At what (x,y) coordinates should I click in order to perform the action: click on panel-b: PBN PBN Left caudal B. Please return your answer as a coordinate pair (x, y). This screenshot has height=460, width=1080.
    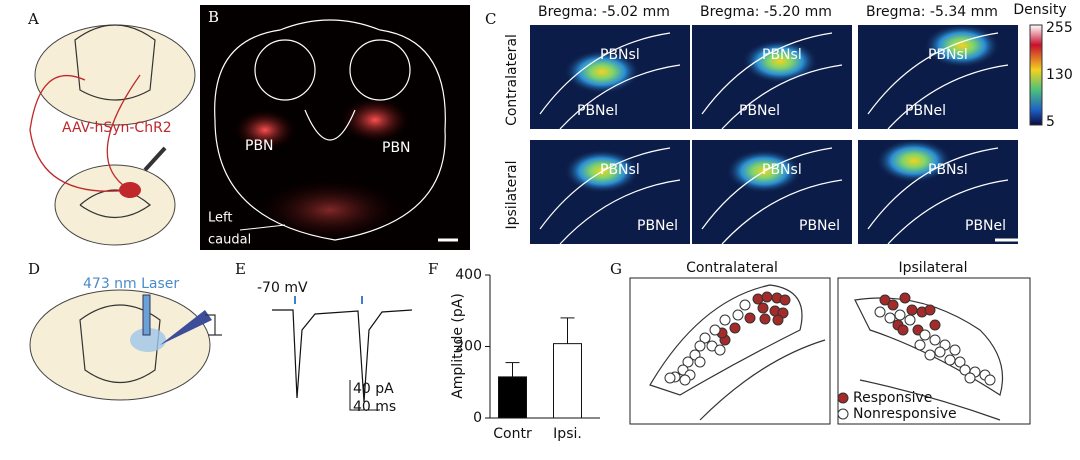
    Looking at the image, I should click on (335, 127).